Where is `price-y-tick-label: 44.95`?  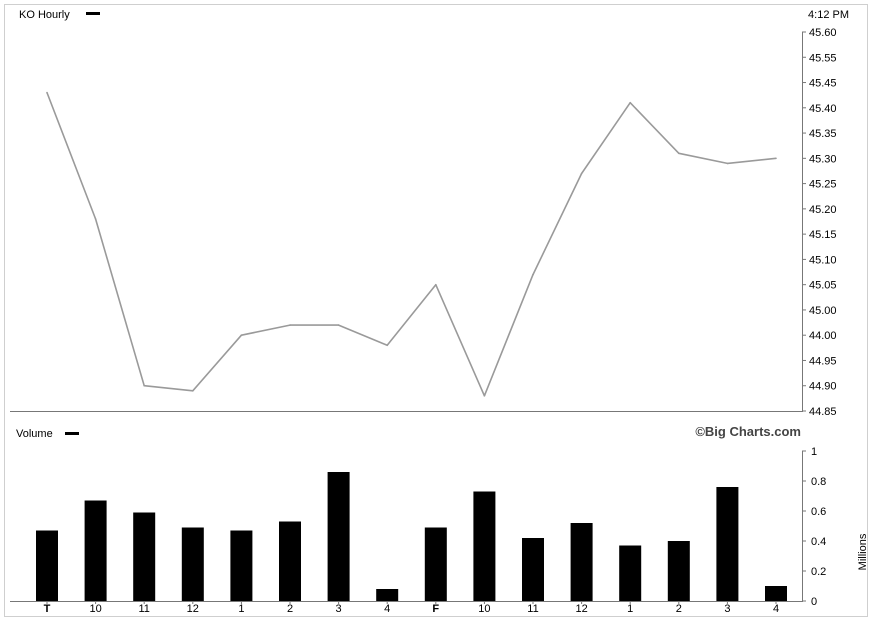
price-y-tick-label: 44.95 is located at coordinates (823, 361).